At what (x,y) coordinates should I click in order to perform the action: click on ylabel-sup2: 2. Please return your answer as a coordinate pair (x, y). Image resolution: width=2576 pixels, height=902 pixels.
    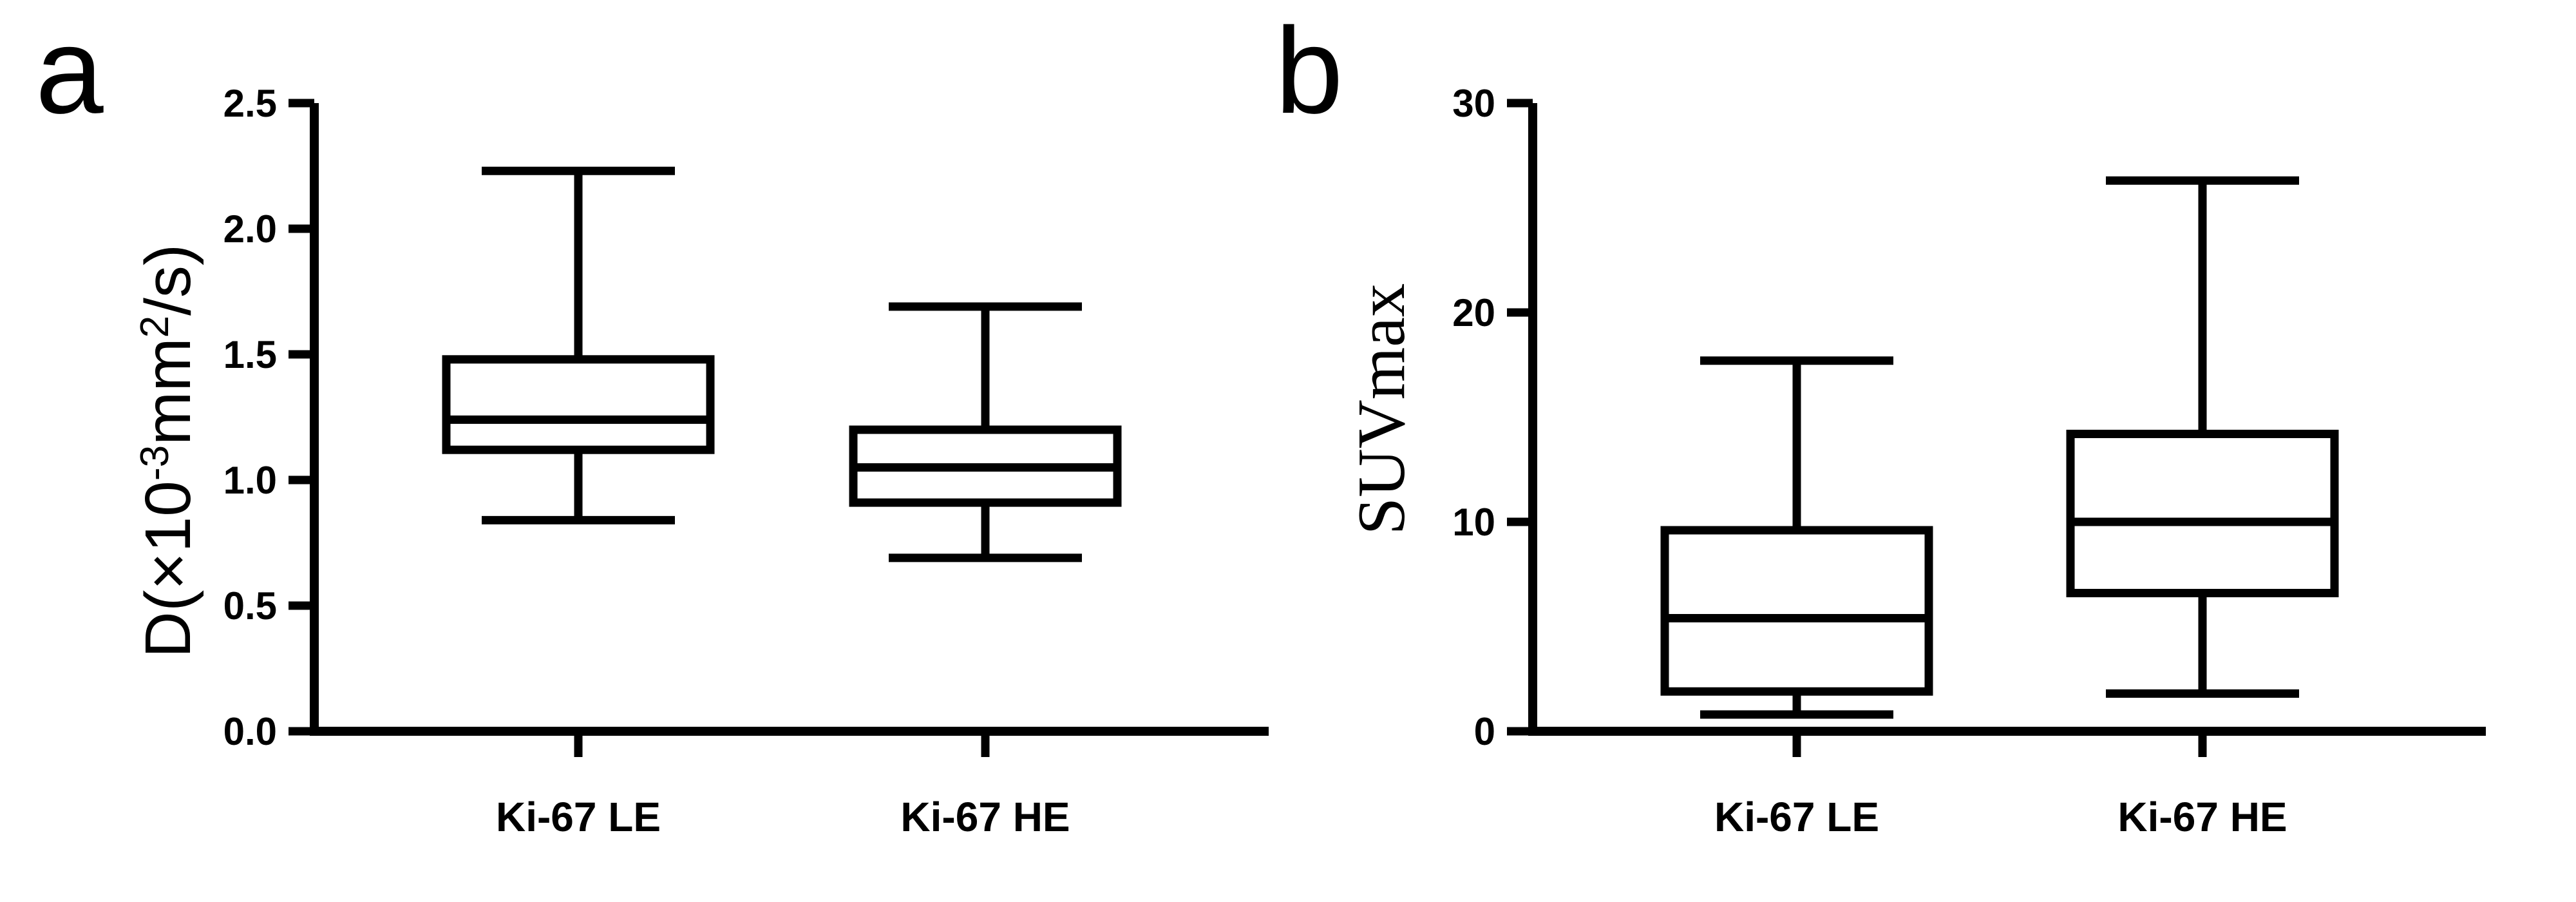
    Looking at the image, I should click on (155, 327).